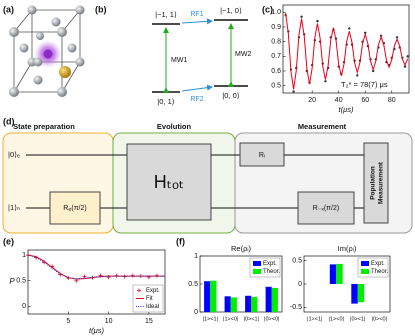  I want to click on level-label: |0, 0⟩, so click(230, 95).